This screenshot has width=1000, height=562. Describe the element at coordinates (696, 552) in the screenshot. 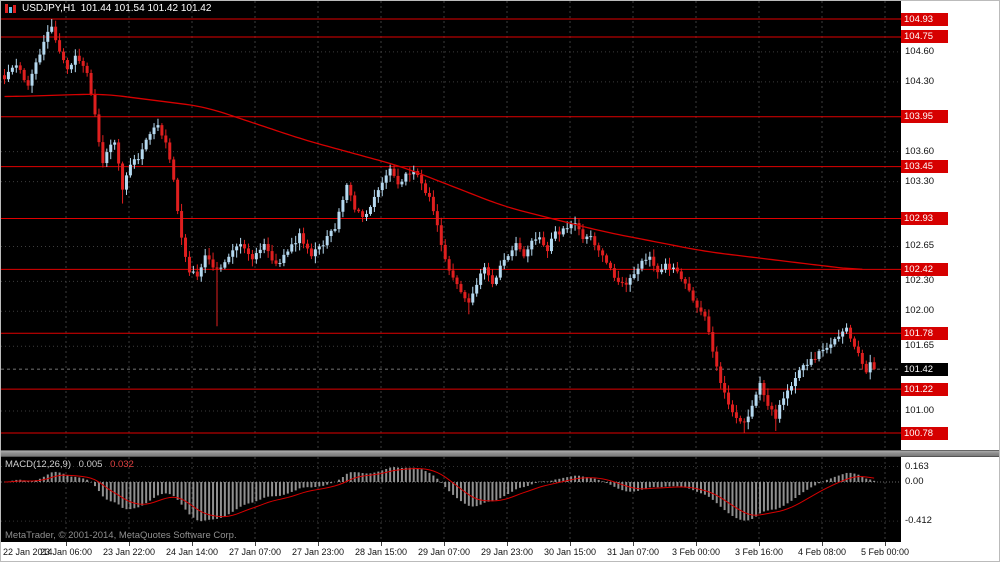

I see `time-label: 3 Feb 00:00` at that location.